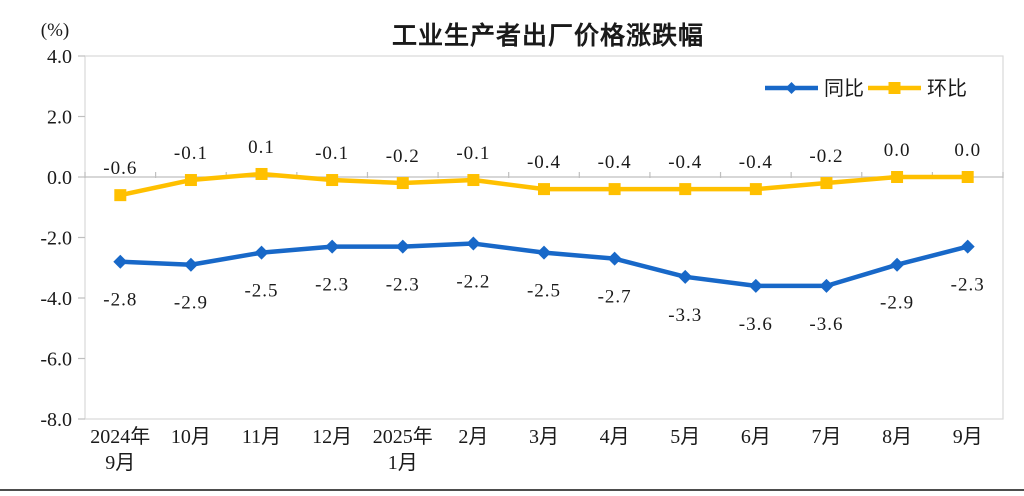 The image size is (1024, 496). I want to click on x-axis-category-label: 11月, so click(261, 437).